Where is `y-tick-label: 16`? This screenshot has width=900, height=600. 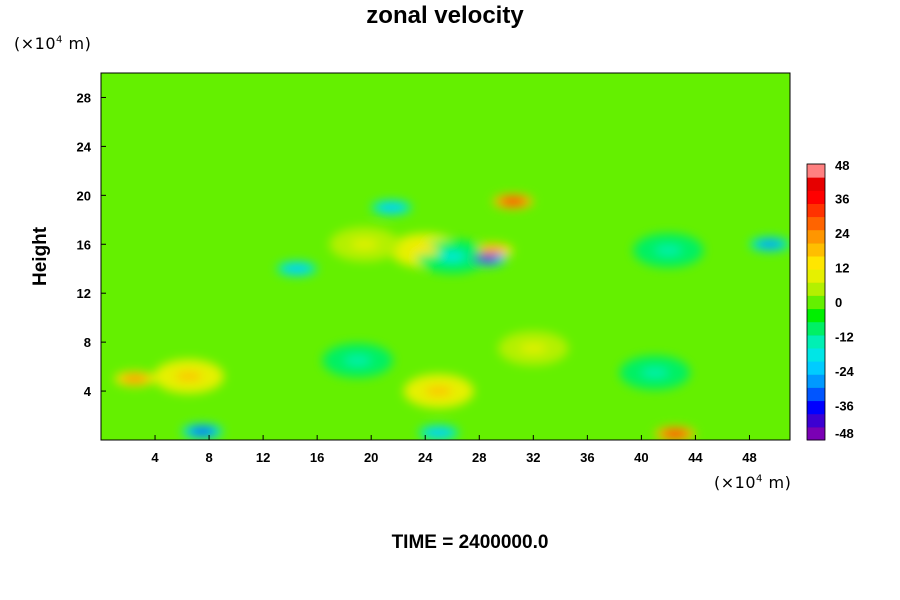
y-tick-label: 16 is located at coordinates (84, 244).